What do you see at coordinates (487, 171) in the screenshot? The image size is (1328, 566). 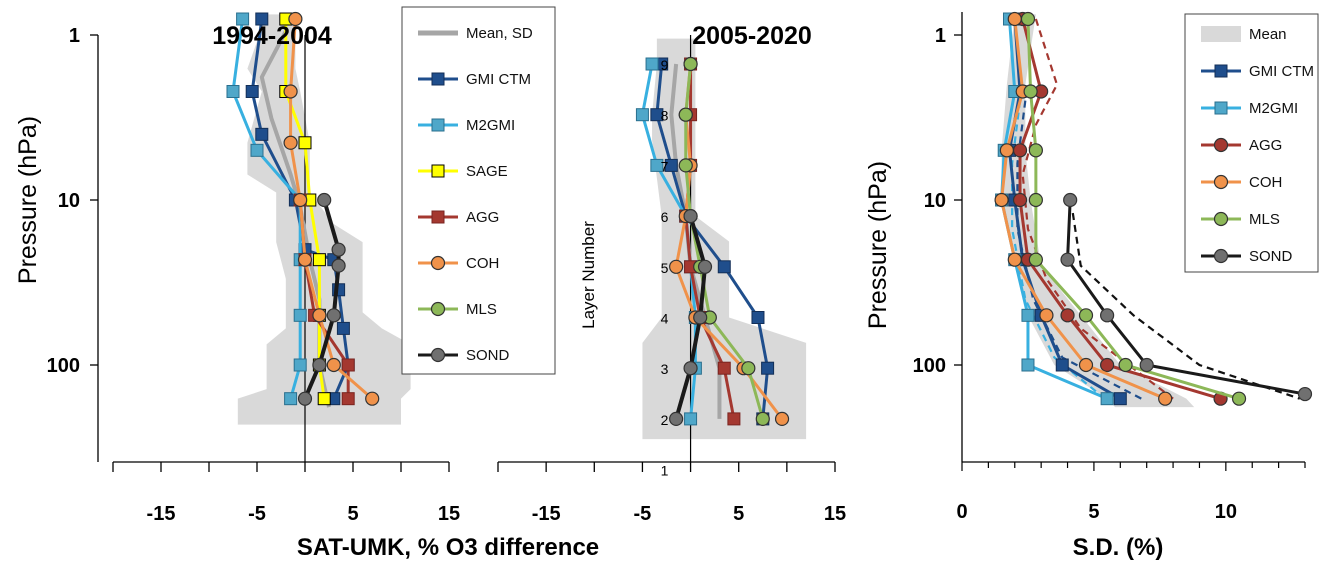 I see `legend1-label-sage: SAGE` at bounding box center [487, 171].